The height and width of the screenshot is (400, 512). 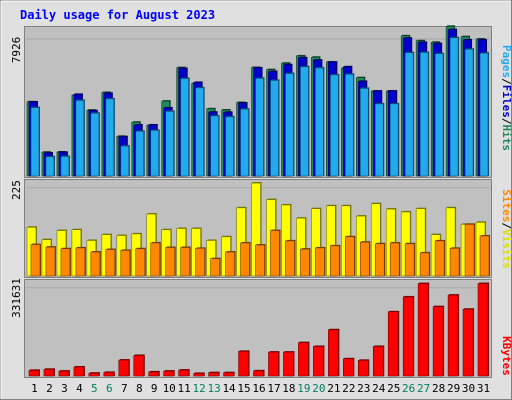 I want to click on legend-kbytes: KBytes, so click(x=506, y=356).